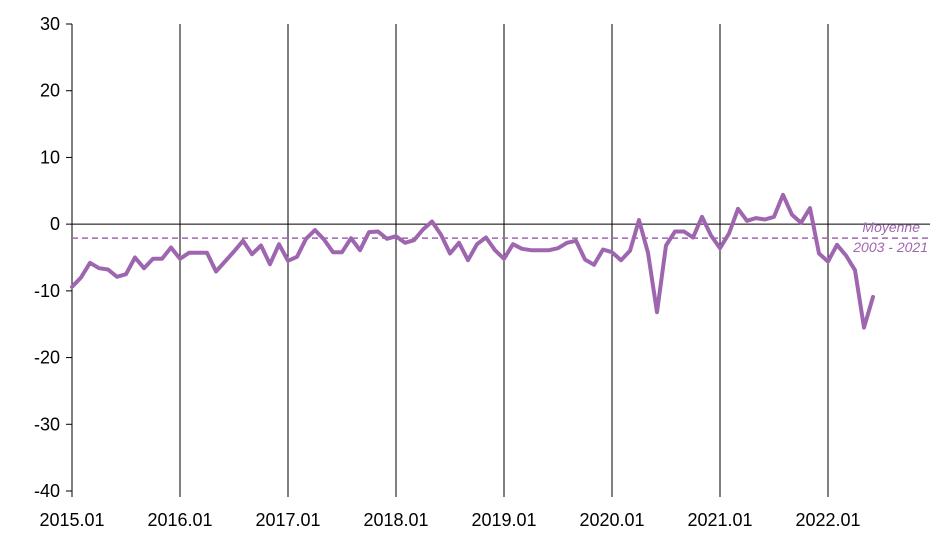  I want to click on x-tick-label: 2017.01, so click(287, 520).